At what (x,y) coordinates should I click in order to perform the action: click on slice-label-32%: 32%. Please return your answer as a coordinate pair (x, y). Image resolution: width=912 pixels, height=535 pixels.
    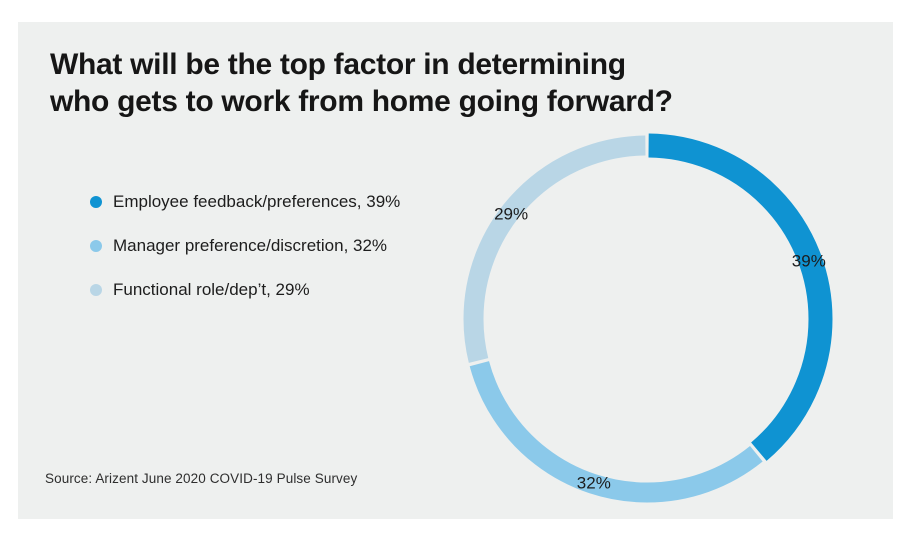
    Looking at the image, I should click on (594, 483).